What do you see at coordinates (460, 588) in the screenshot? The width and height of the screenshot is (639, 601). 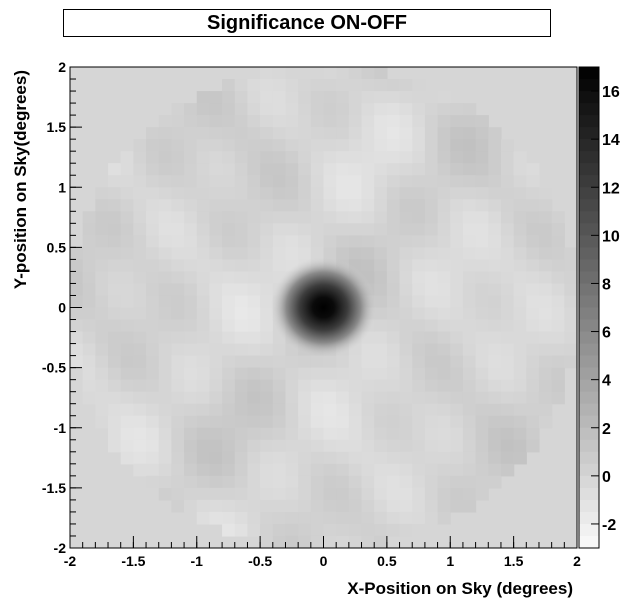 I see `x-axis-label: X-Position on Sky (degrees)` at bounding box center [460, 588].